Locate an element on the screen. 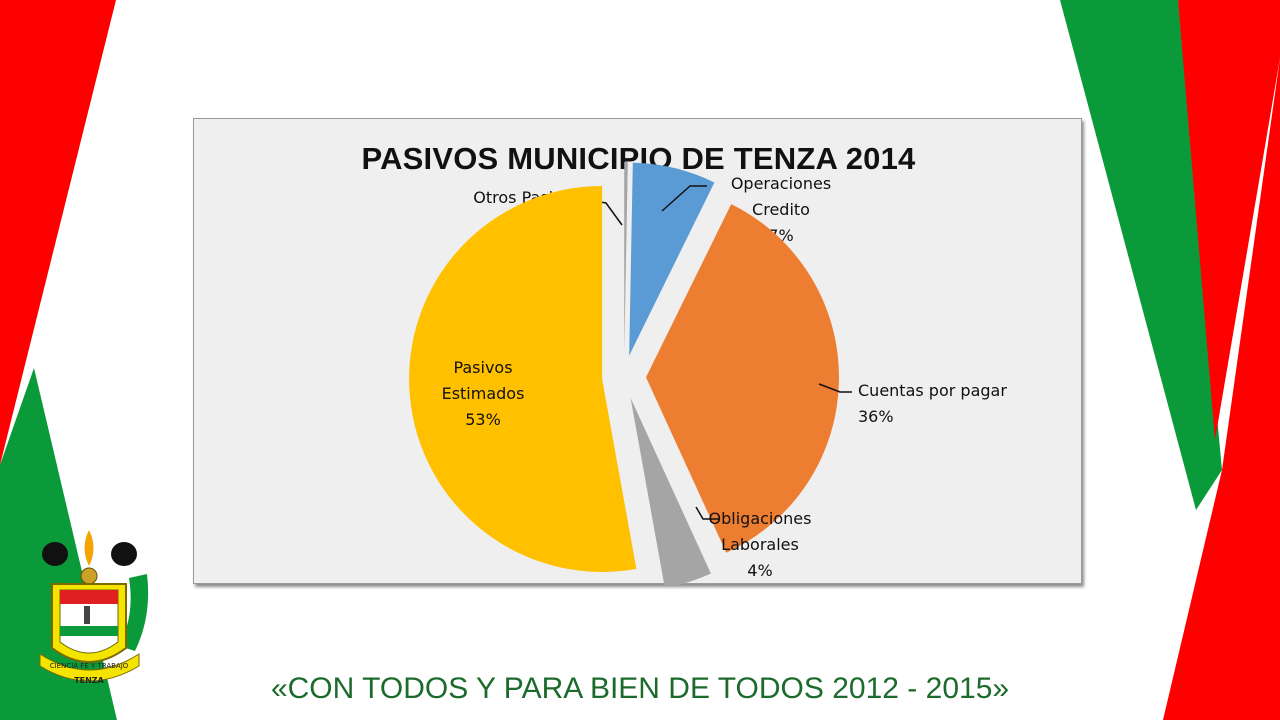  emblem-right-figure is located at coordinates (124, 554).